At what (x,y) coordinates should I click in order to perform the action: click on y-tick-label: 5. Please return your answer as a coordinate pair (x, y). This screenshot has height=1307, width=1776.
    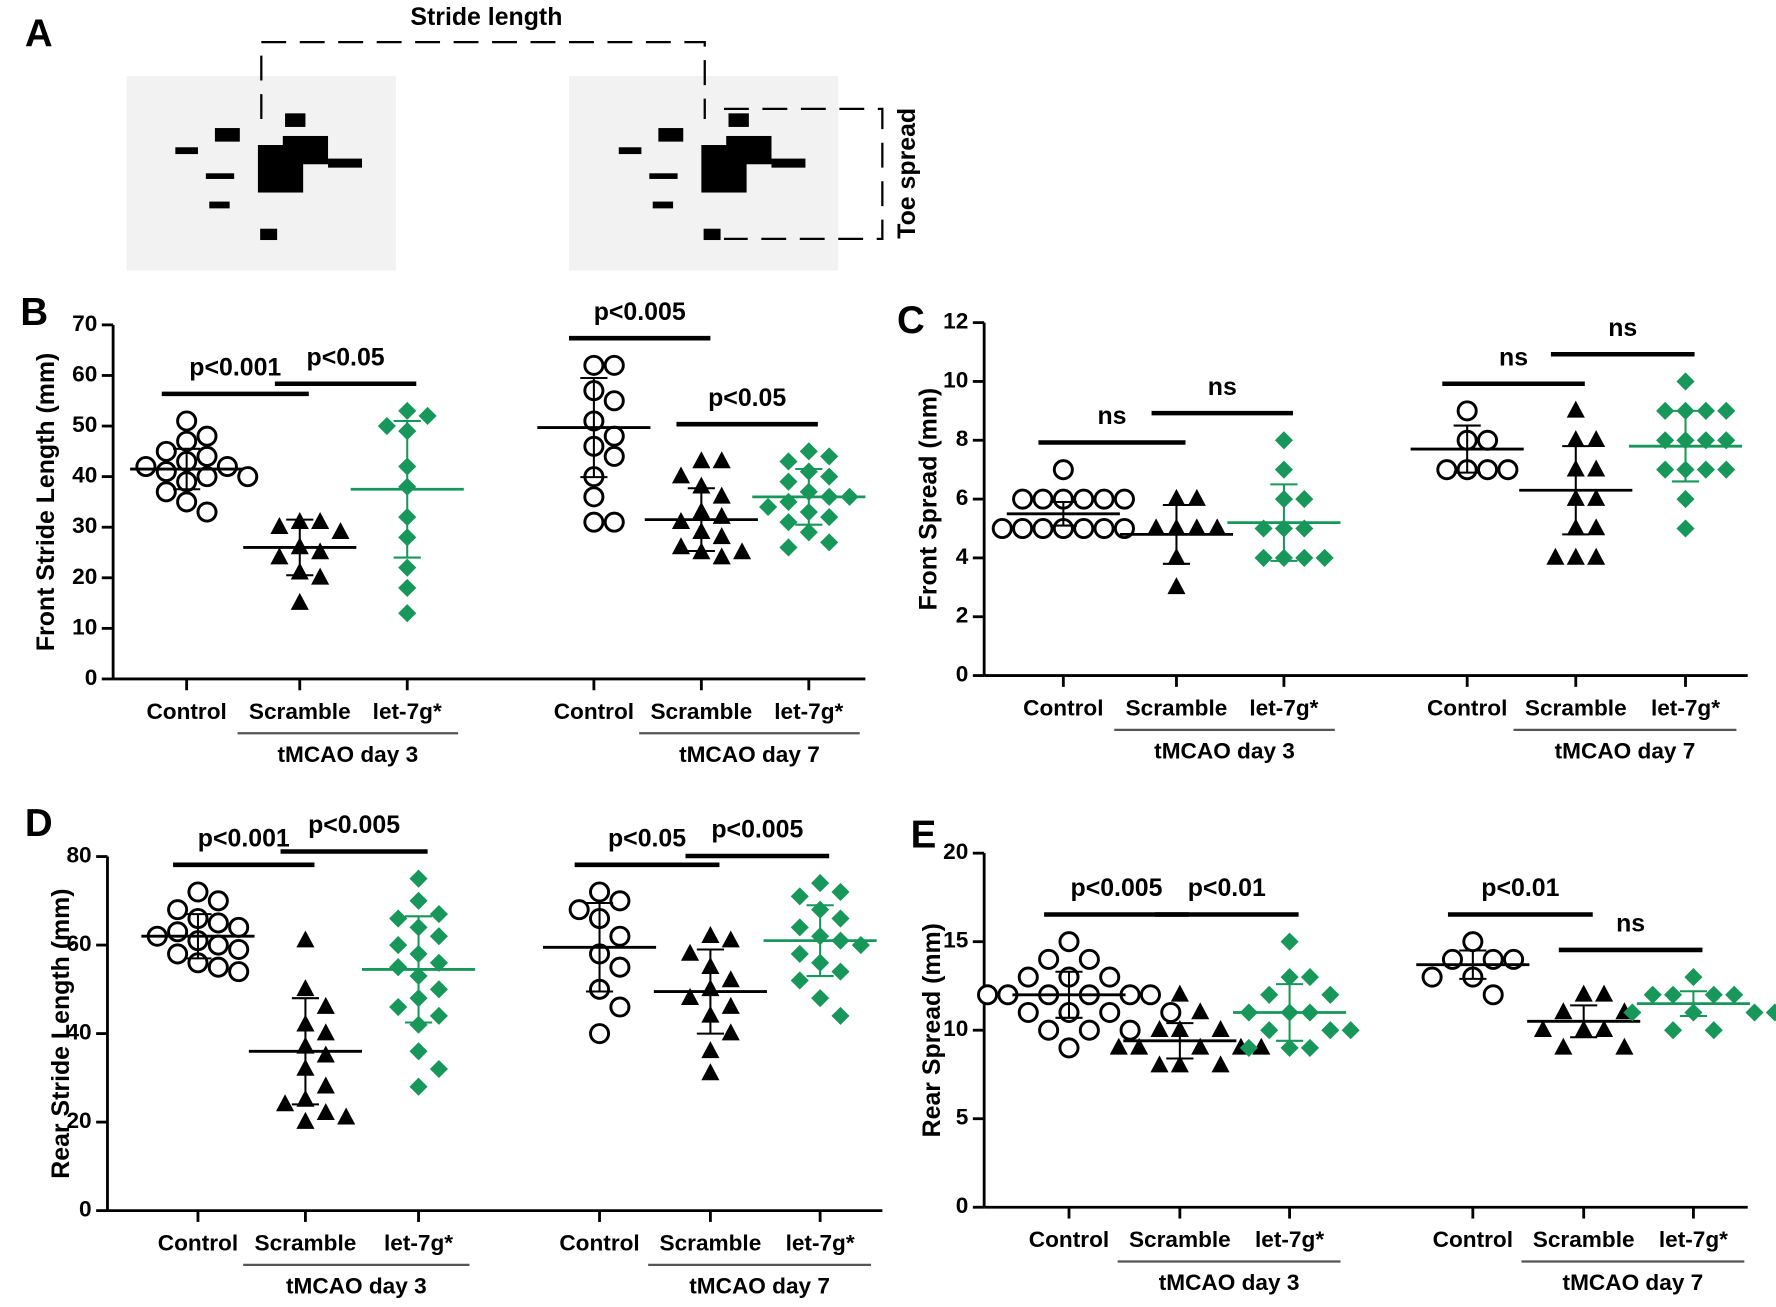
    Looking at the image, I should click on (962, 1117).